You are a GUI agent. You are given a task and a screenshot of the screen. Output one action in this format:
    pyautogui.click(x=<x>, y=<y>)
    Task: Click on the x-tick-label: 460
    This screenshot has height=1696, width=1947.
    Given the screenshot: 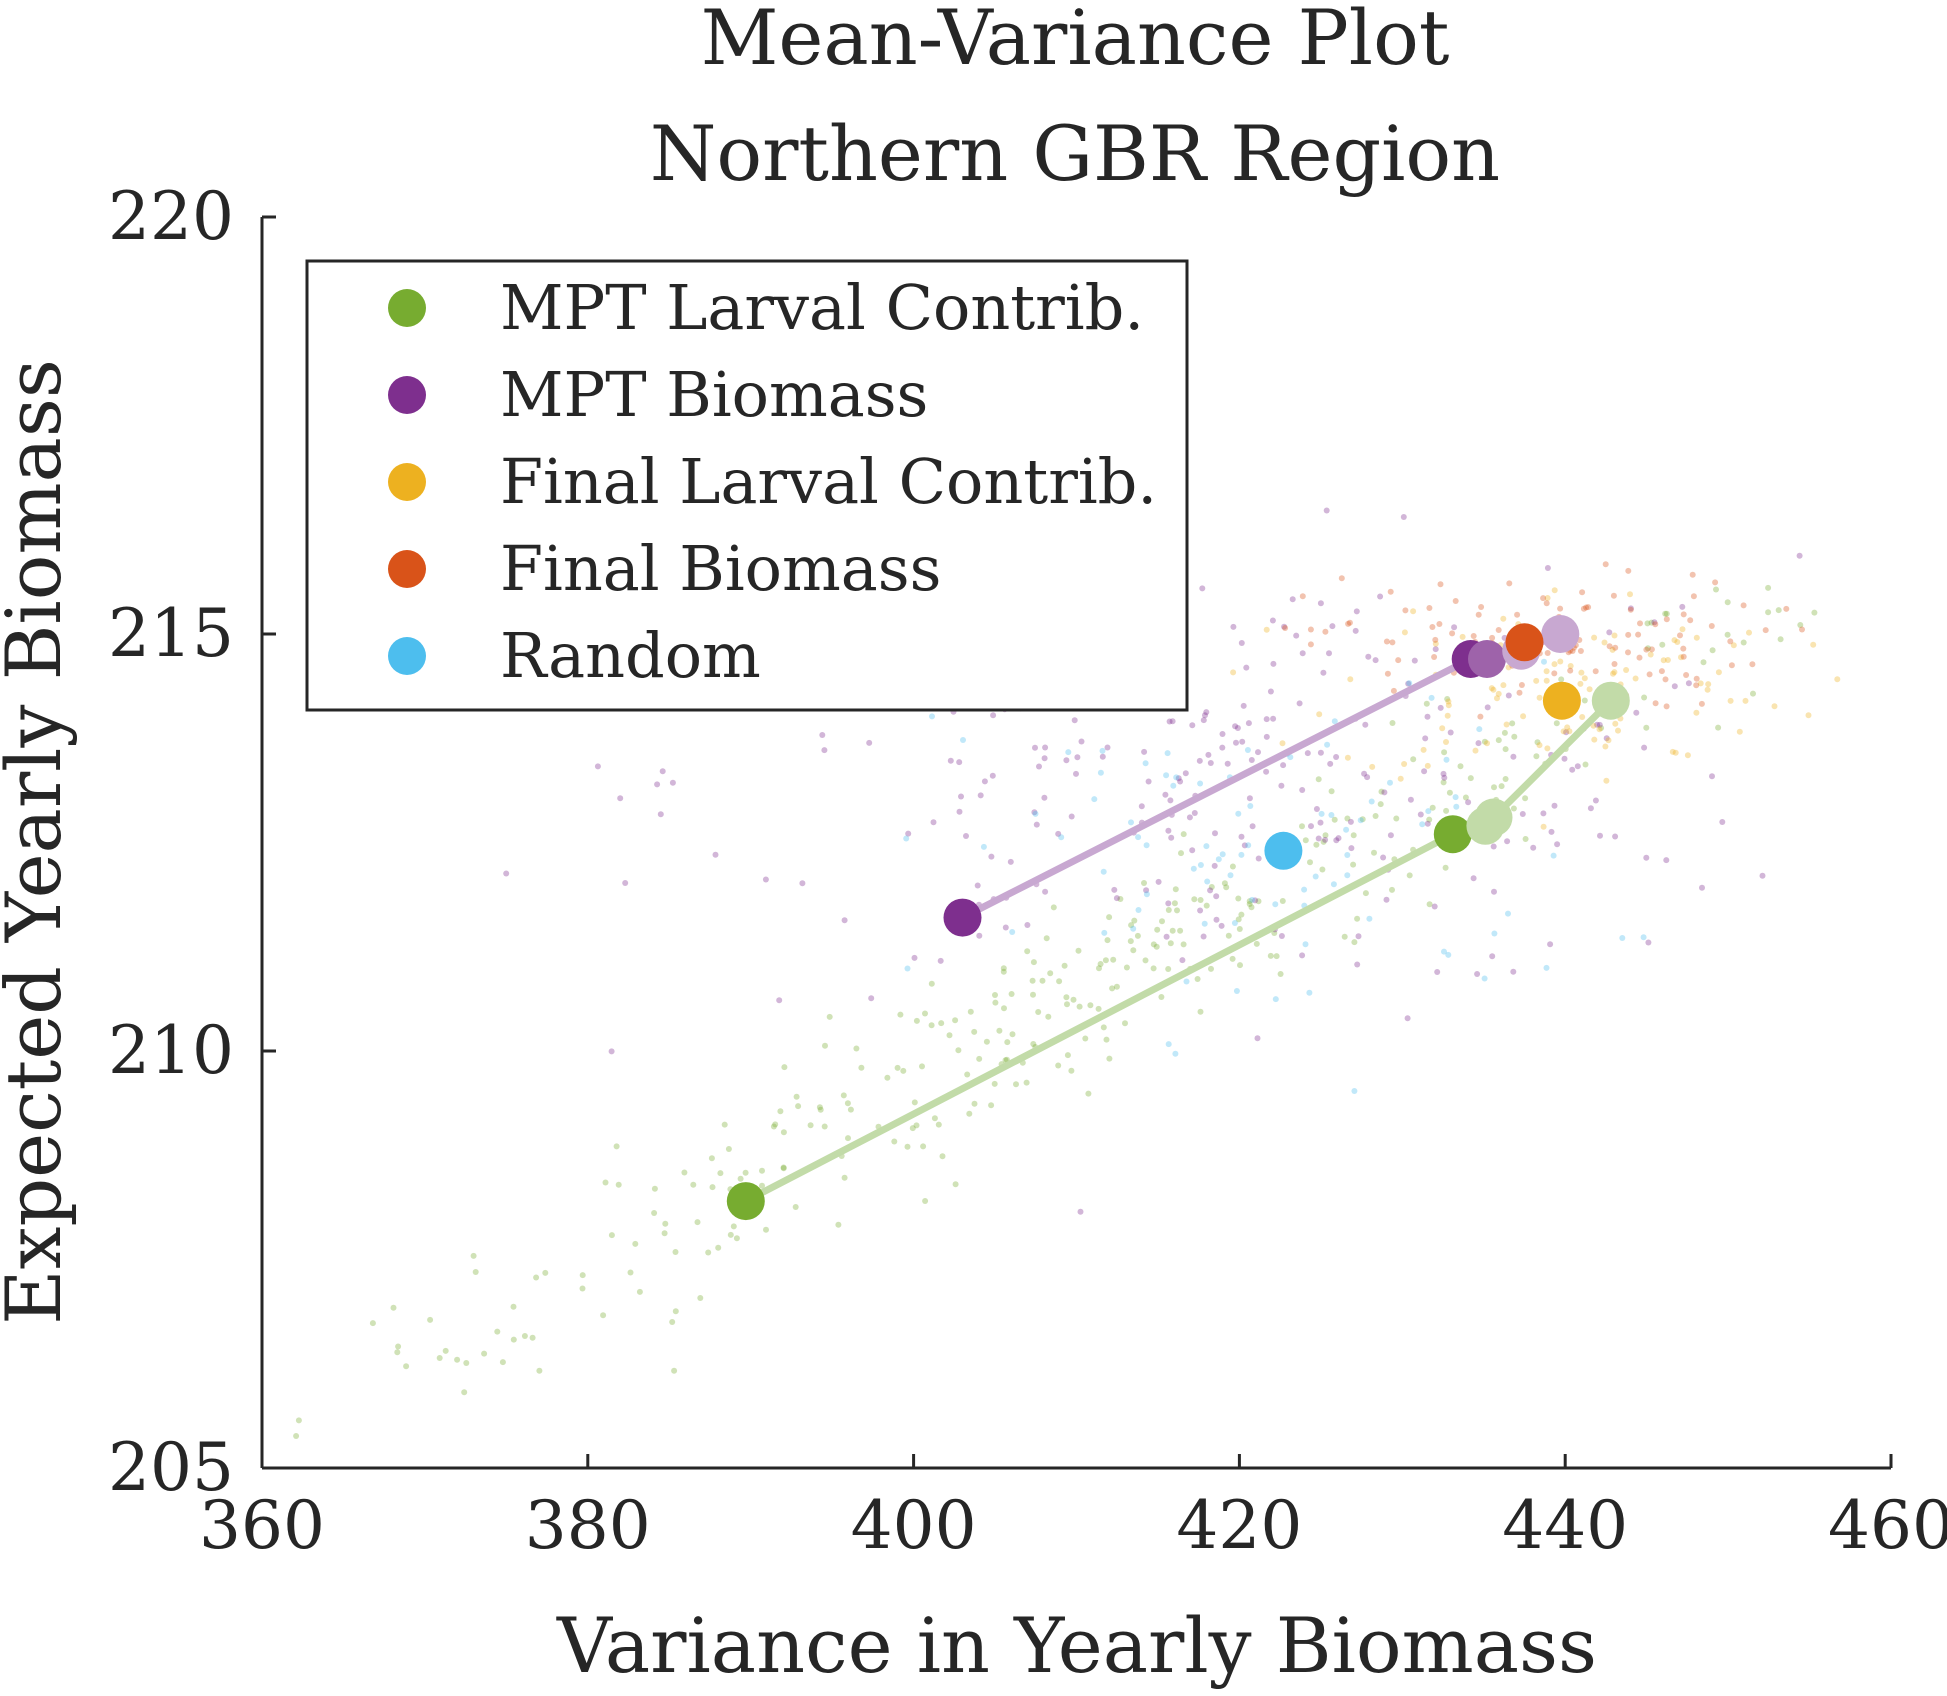 What is the action you would take?
    pyautogui.click(x=1887, y=1525)
    